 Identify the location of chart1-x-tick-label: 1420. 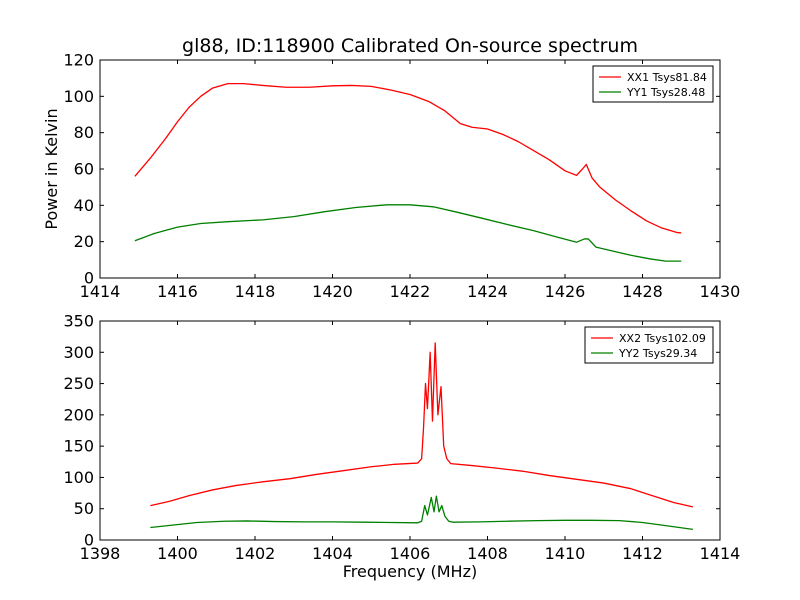
(332, 291).